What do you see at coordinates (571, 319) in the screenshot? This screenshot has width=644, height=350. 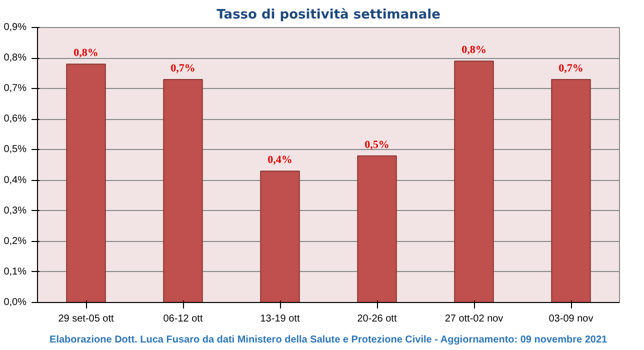 I see `x-tick-label: 03-09 nov` at bounding box center [571, 319].